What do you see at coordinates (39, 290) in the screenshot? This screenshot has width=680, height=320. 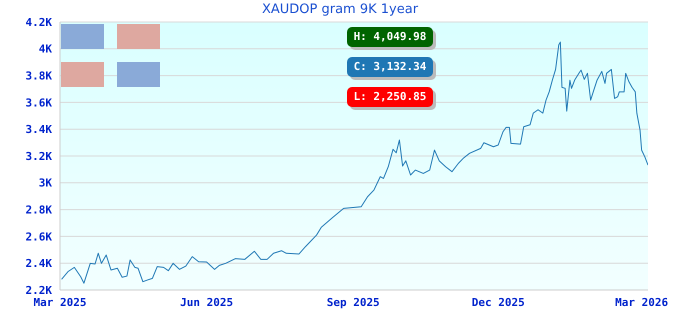 I see `y-tick-label: 2.2K` at bounding box center [39, 290].